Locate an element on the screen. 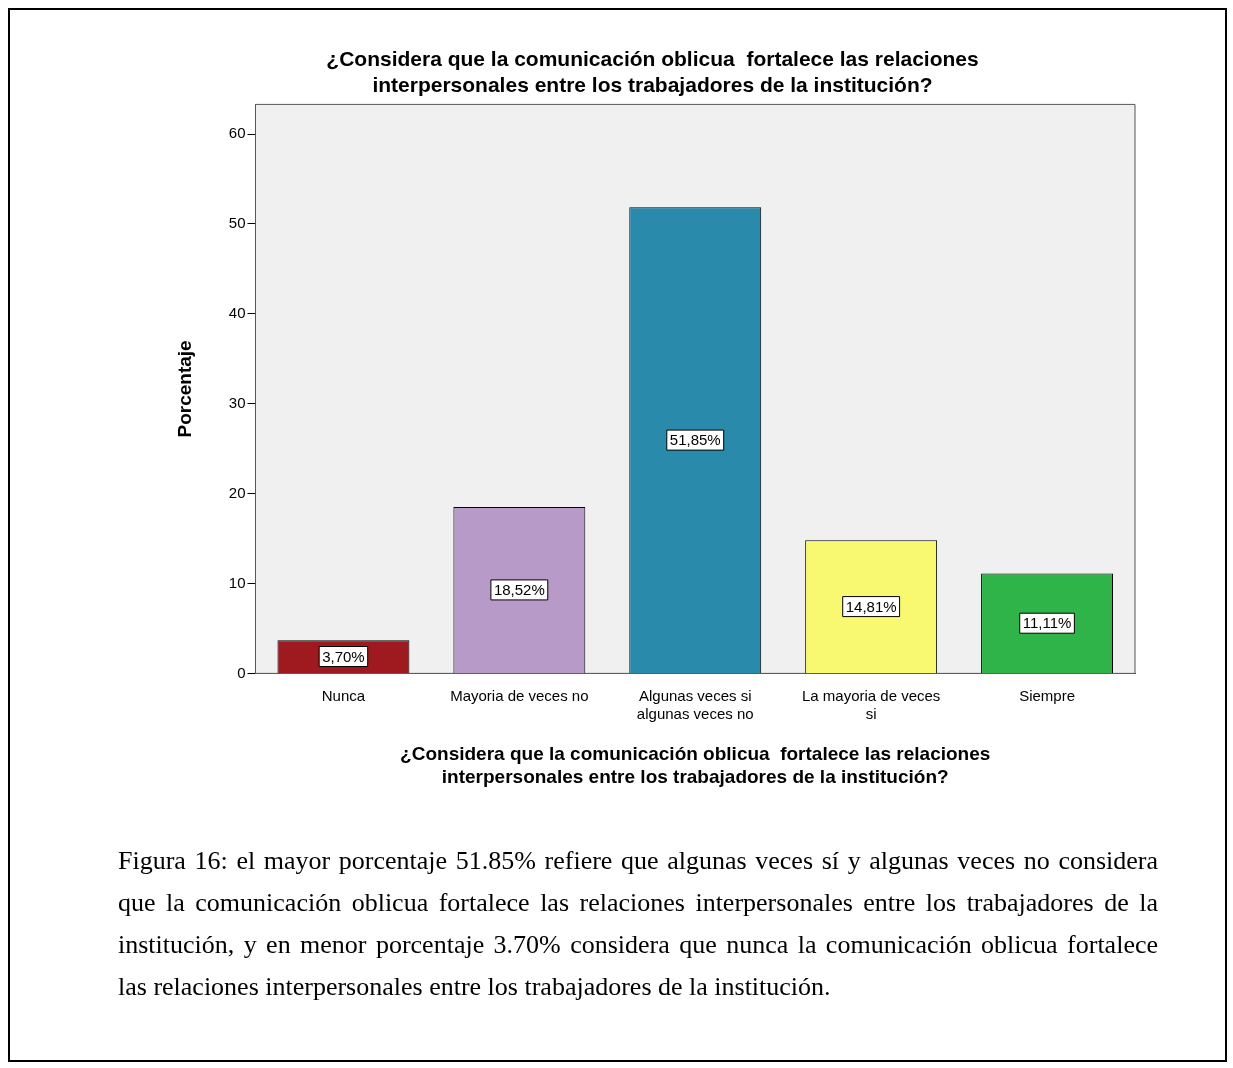  data-label: 18,52% is located at coordinates (519, 590).